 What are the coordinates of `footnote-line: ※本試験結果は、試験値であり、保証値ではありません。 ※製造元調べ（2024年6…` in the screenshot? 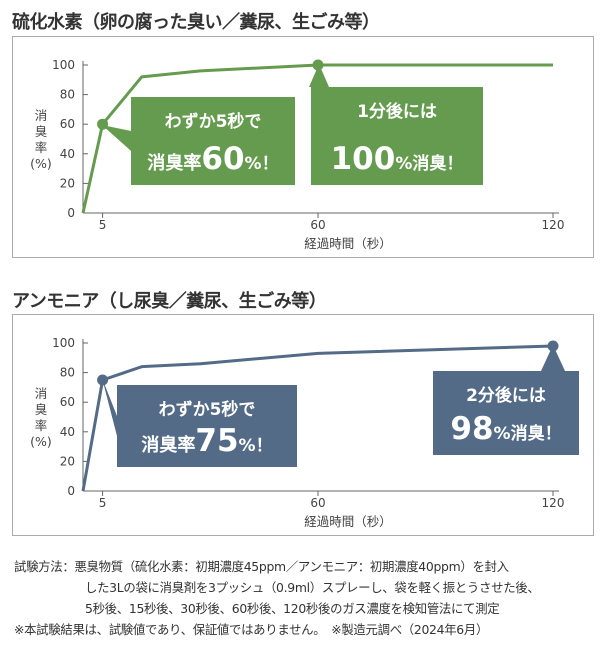 It's located at (251, 629).